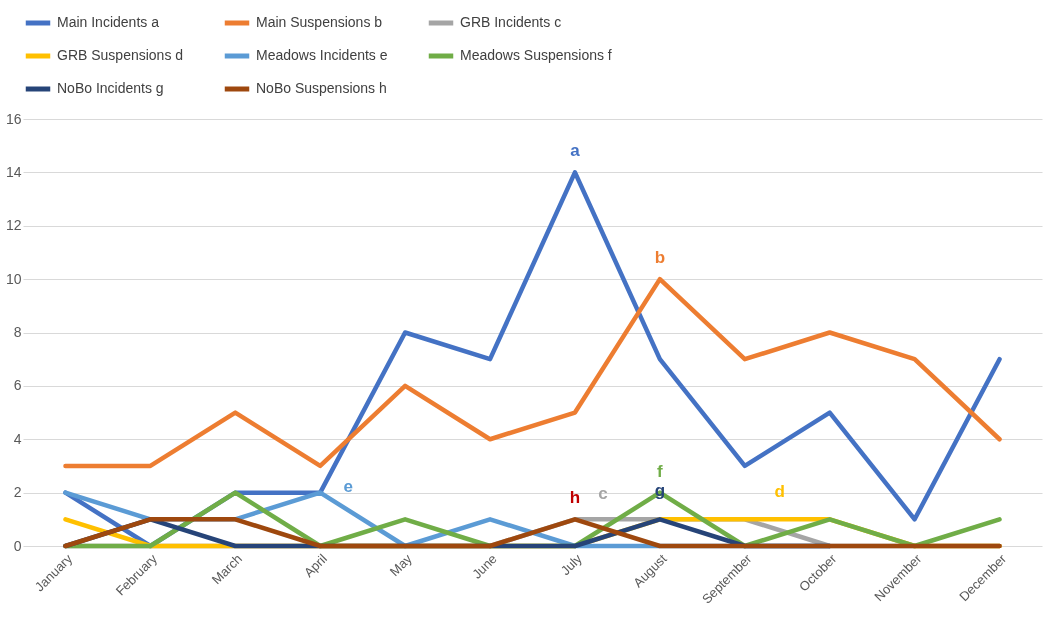 This screenshot has width=1059, height=622. Describe the element at coordinates (511, 22) in the screenshot. I see `legend-label: GRB Incidents c` at that location.